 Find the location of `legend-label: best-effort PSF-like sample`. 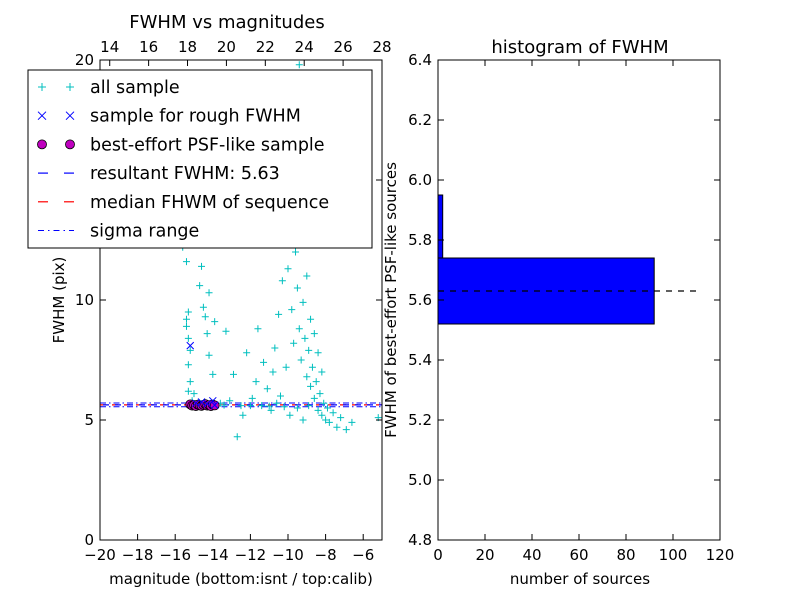

legend-label: best-effort PSF-like sample is located at coordinates (207, 145).